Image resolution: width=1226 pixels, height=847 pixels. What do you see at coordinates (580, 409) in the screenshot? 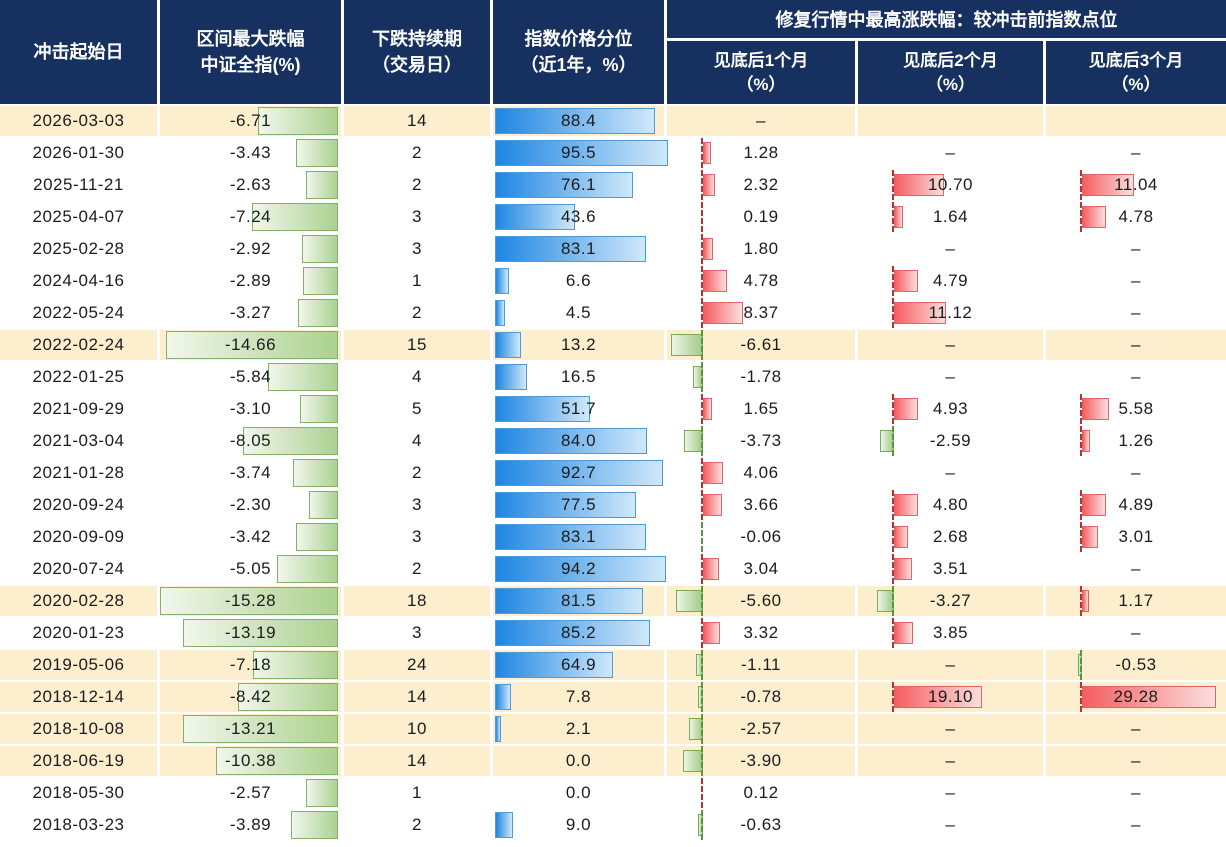
I see `percentile-cell: 51.7` at bounding box center [580, 409].